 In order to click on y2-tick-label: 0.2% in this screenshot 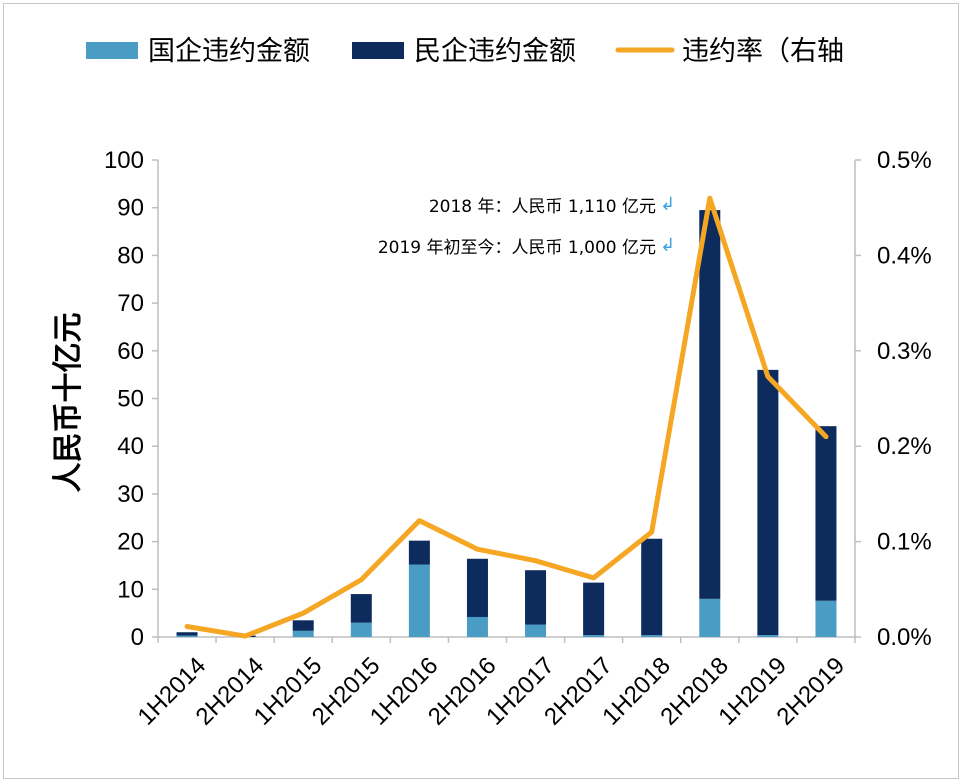, I will do `click(904, 446)`.